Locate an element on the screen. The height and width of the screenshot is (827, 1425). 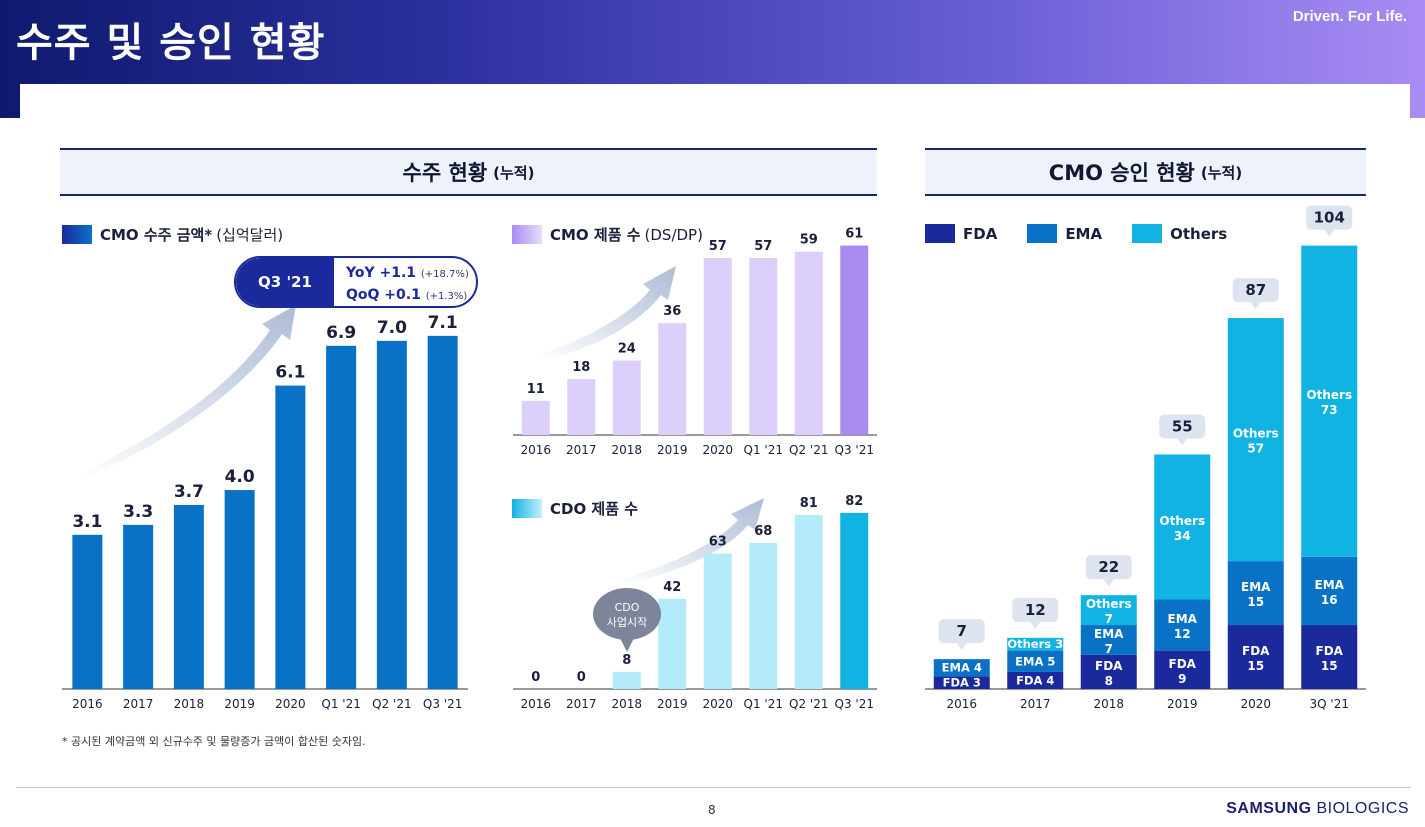
cdo-bubble-line1: CDO is located at coordinates (627, 607).